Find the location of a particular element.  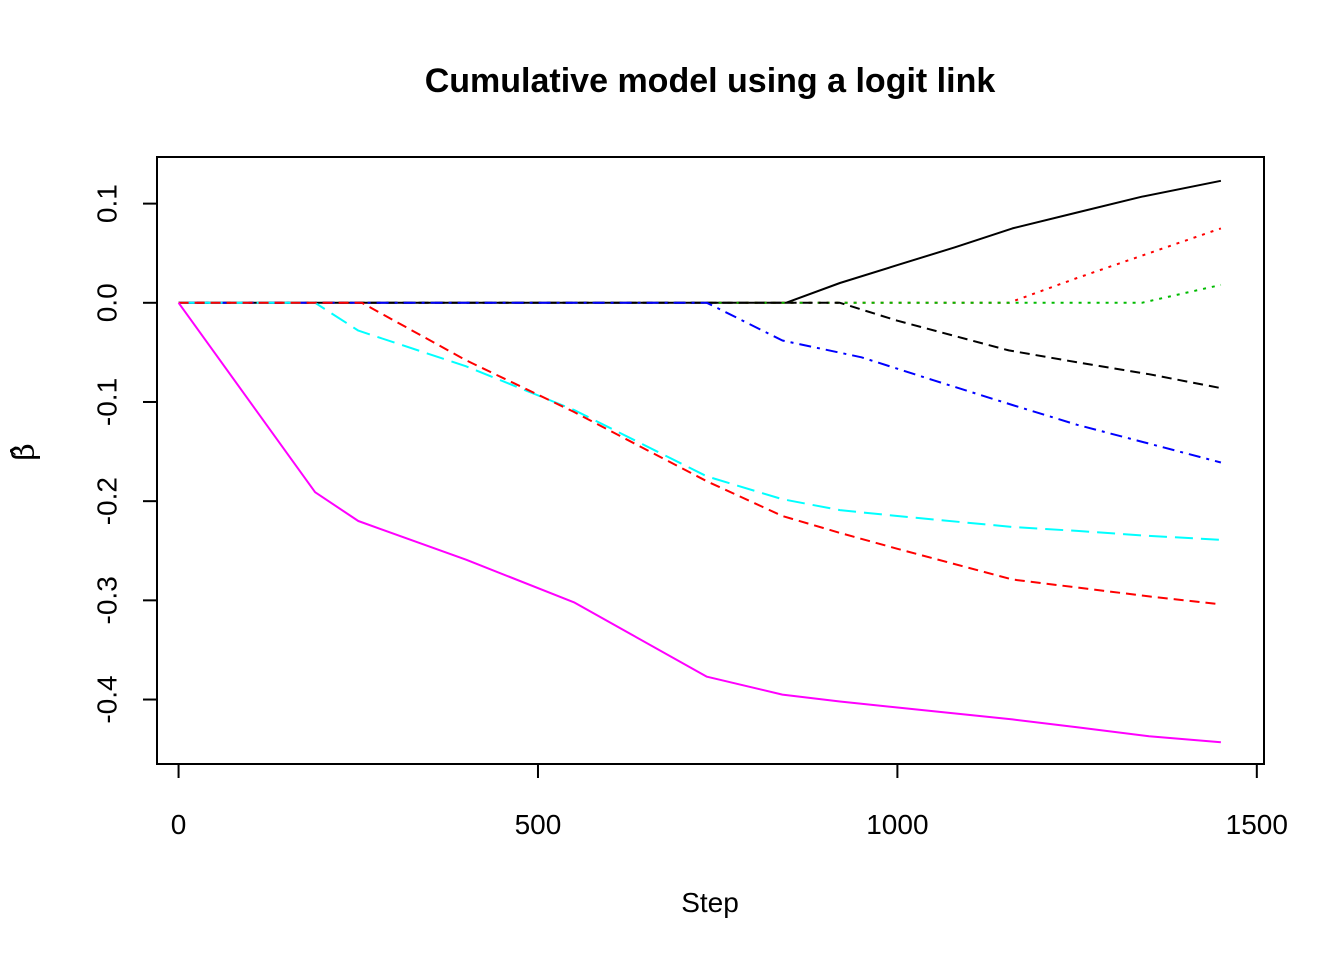

y-tick-label: -0.2 is located at coordinates (106, 501).